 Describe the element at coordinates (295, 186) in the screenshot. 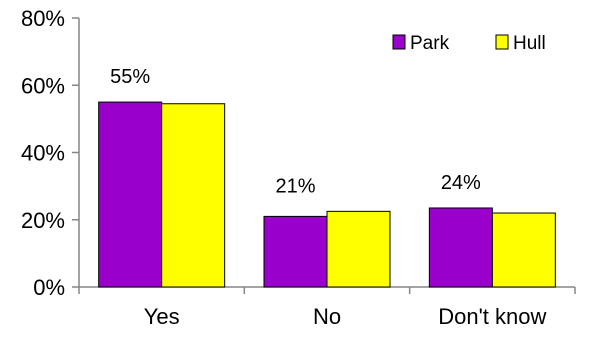

I see `data-label: 21%` at that location.